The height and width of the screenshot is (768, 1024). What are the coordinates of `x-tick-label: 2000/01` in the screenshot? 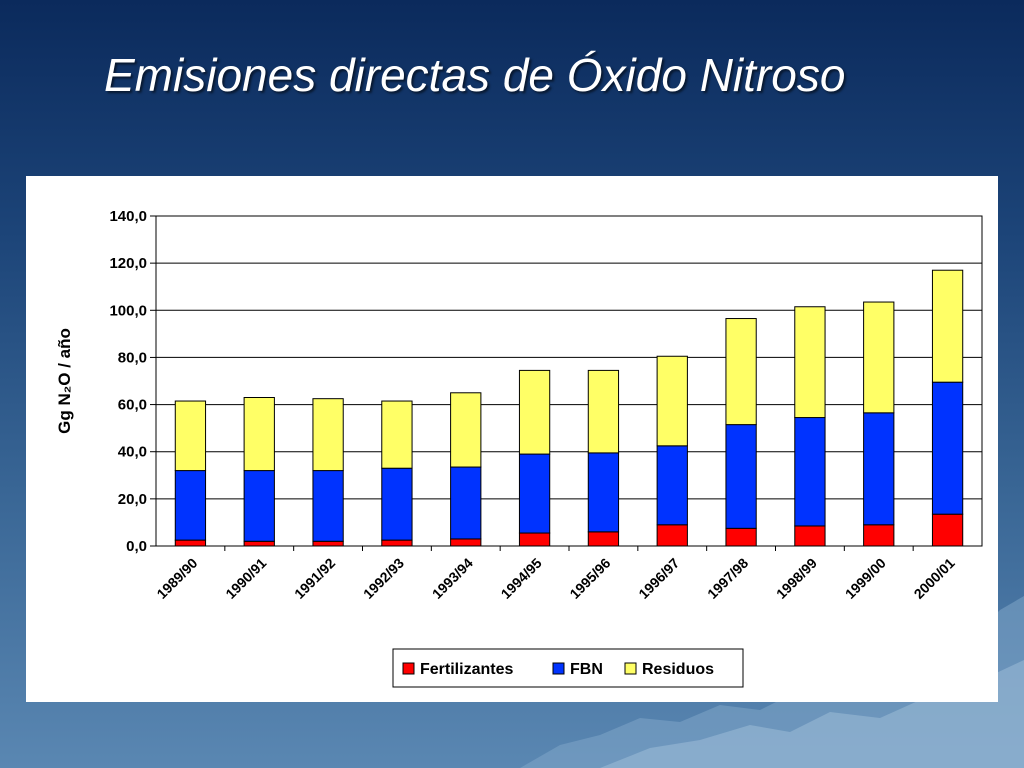 It's located at (934, 578).